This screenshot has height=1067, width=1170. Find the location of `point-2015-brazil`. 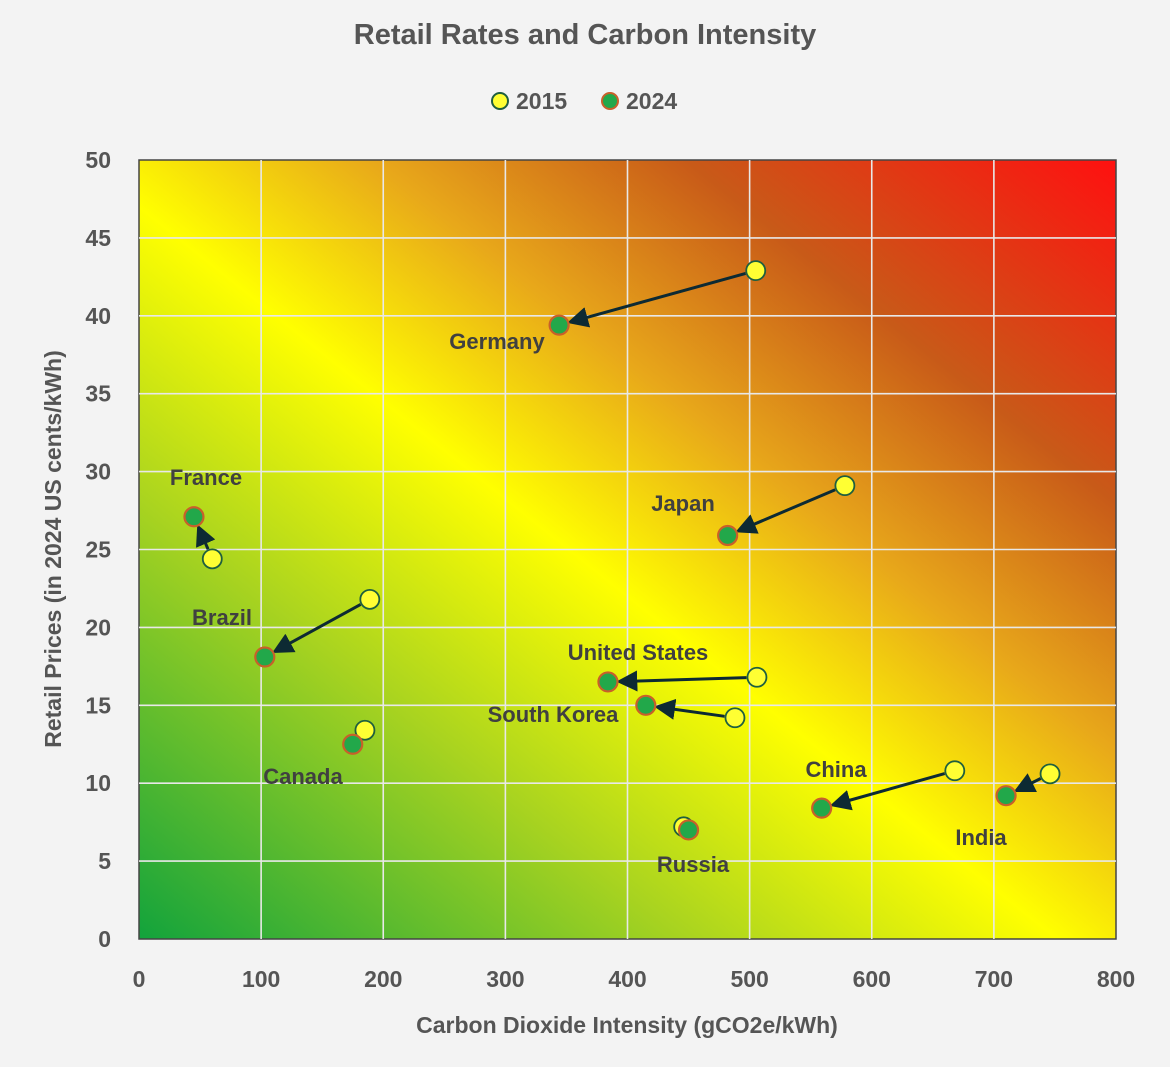

point-2015-brazil is located at coordinates (370, 599).